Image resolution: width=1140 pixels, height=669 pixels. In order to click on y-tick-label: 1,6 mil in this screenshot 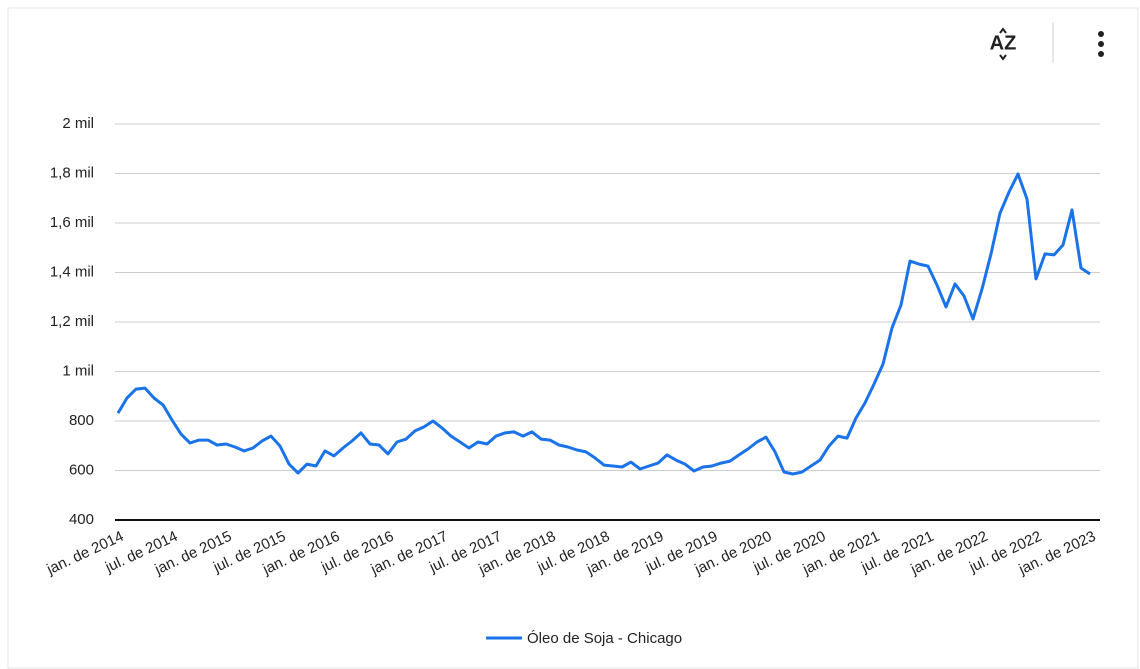, I will do `click(72, 222)`.